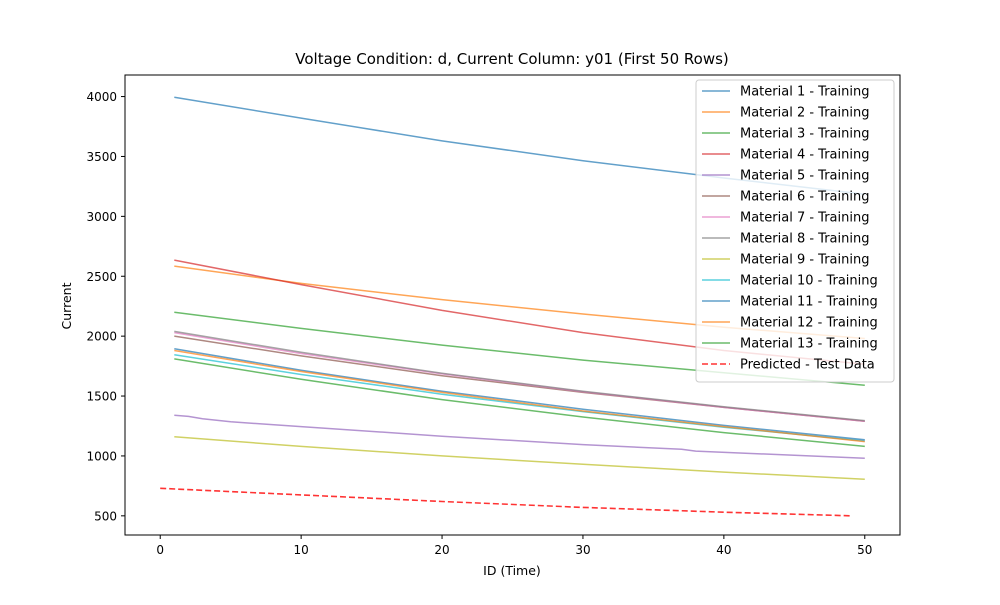 The image size is (1000, 605). What do you see at coordinates (804, 155) in the screenshot?
I see `legend-label-4: Material 4 - Training` at bounding box center [804, 155].